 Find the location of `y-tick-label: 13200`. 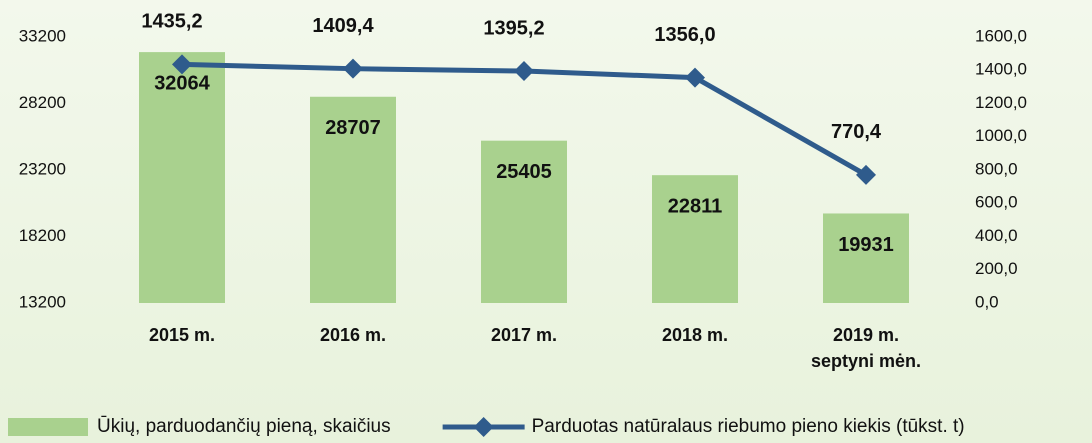

y-tick-label: 13200 is located at coordinates (42, 301).